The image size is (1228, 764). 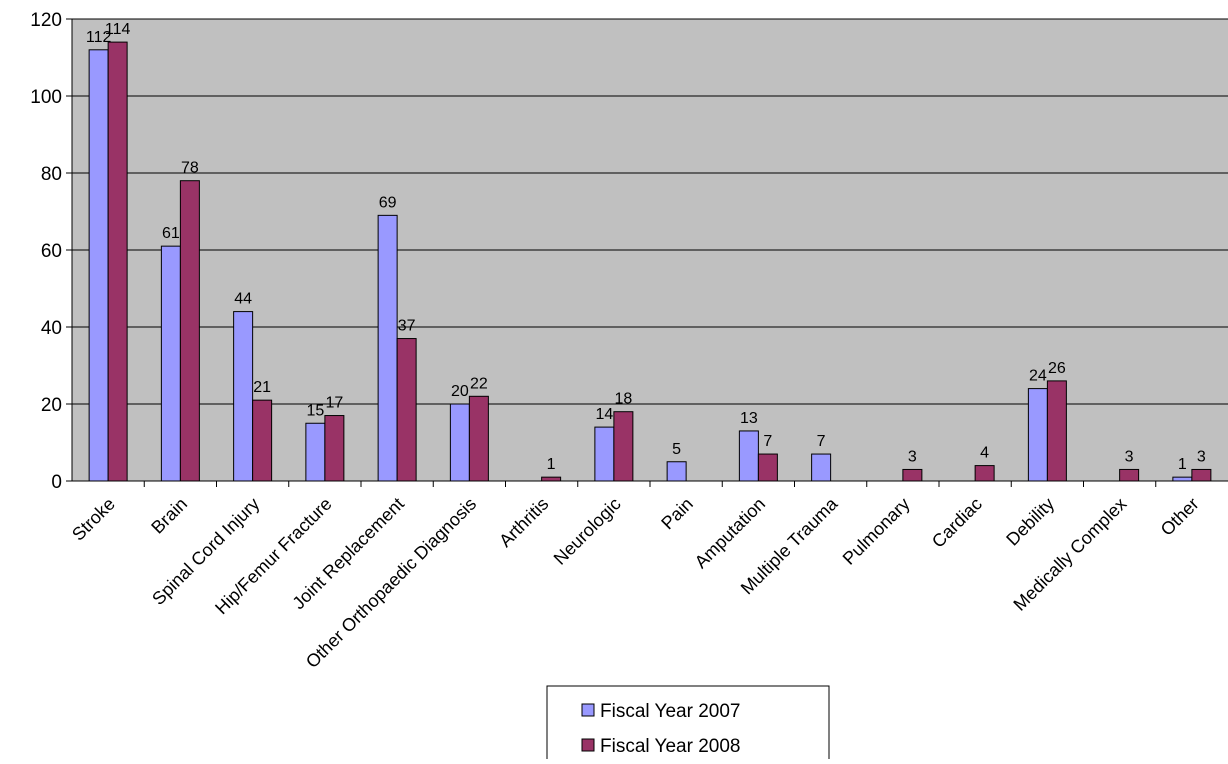 I want to click on data-label: 14, so click(x=604, y=414).